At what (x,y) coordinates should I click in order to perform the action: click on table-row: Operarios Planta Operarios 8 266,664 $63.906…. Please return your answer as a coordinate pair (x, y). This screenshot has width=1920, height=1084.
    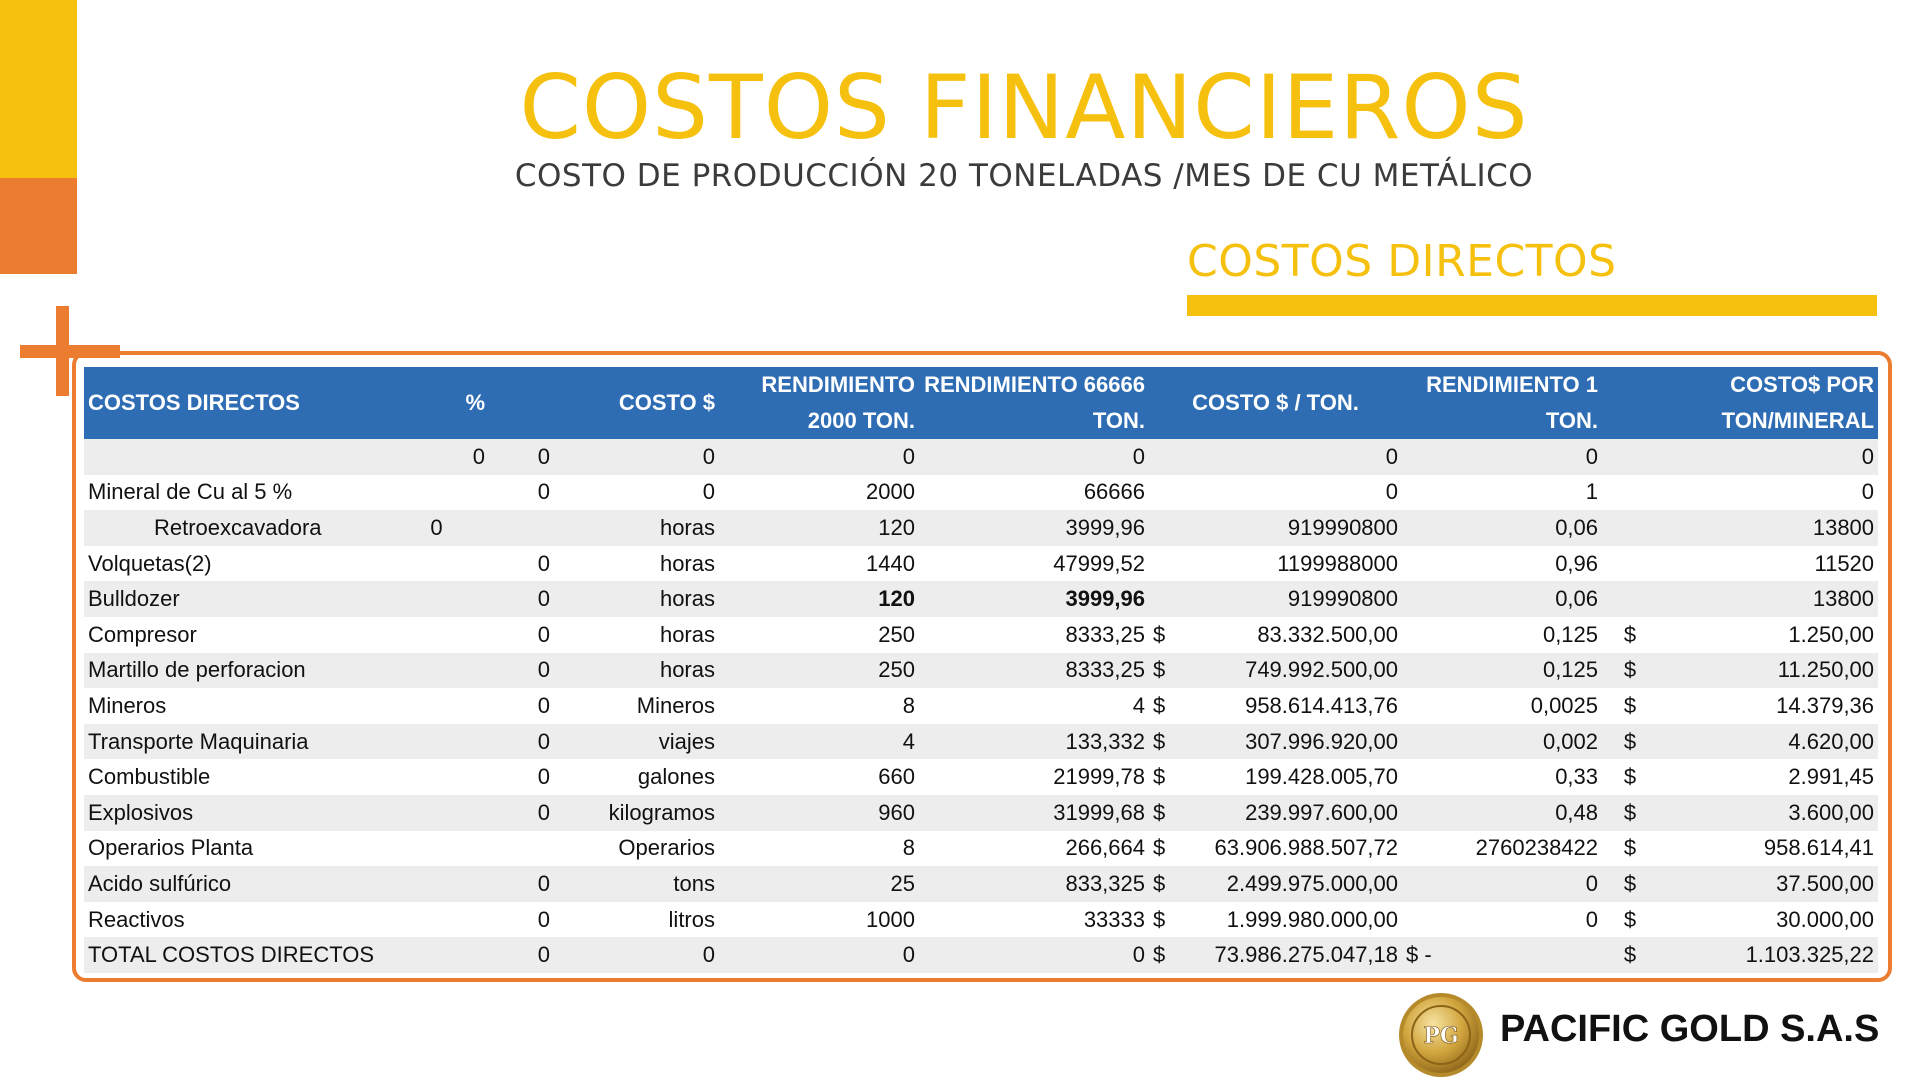
    Looking at the image, I should click on (981, 848).